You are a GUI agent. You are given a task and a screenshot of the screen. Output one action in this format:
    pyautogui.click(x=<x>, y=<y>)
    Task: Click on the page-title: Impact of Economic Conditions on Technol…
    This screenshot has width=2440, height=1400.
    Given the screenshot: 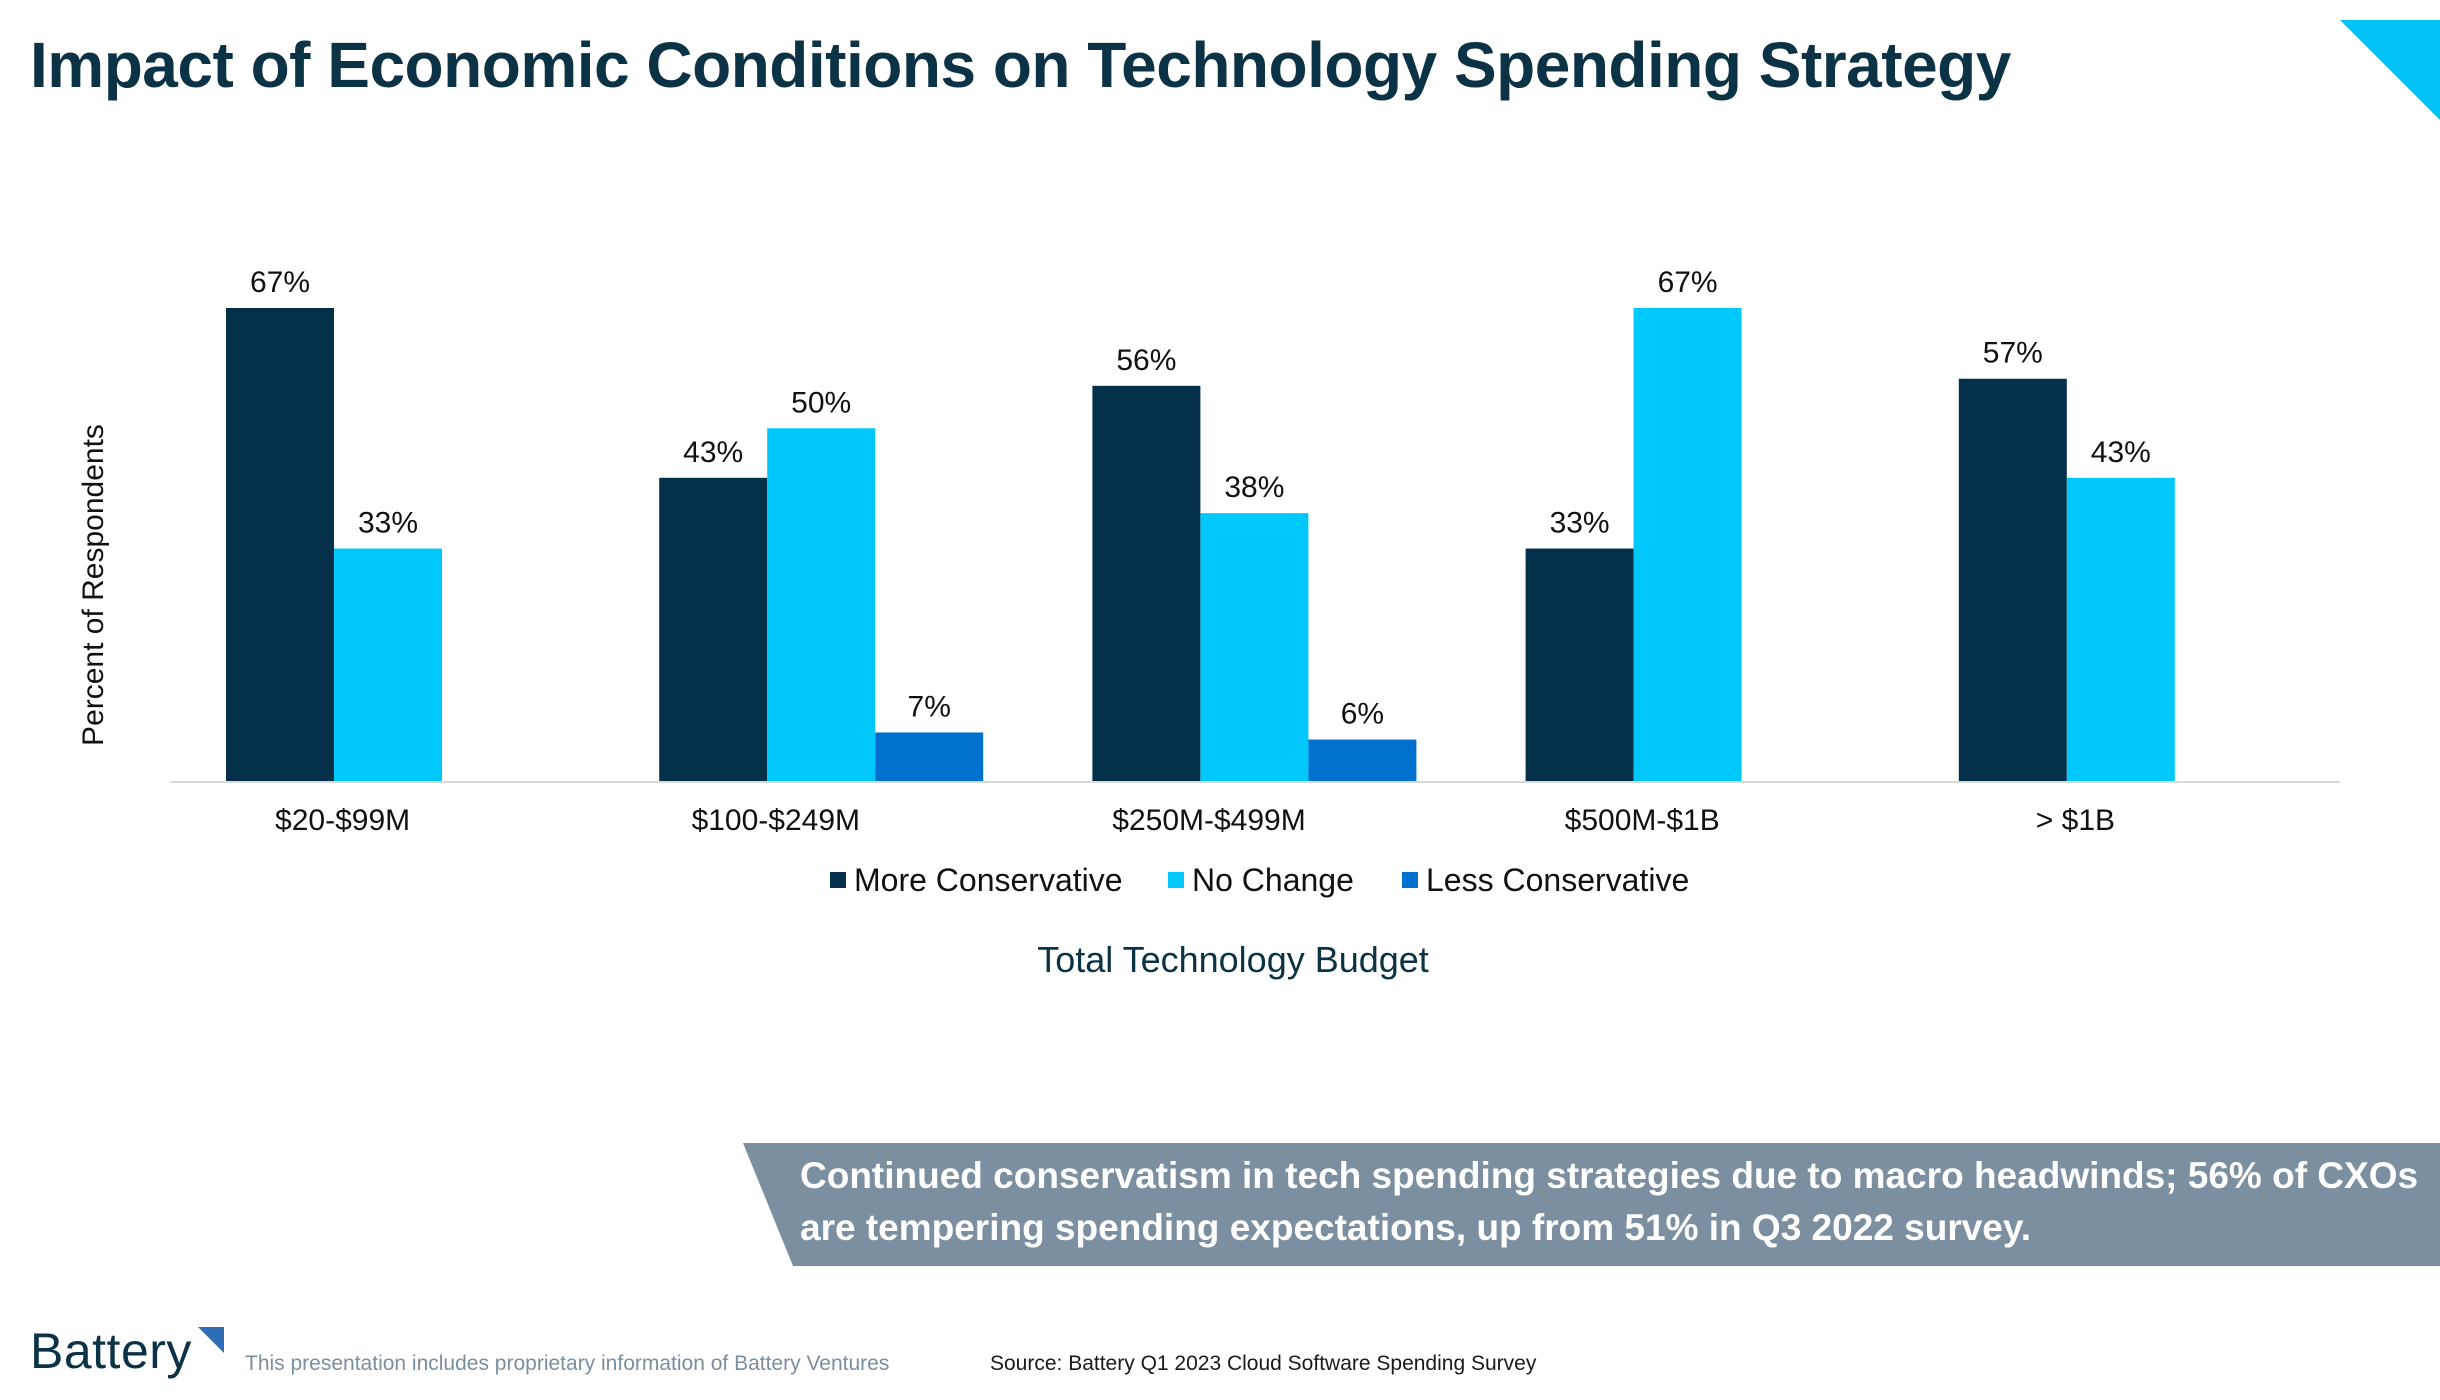 What is the action you would take?
    pyautogui.click(x=1020, y=65)
    